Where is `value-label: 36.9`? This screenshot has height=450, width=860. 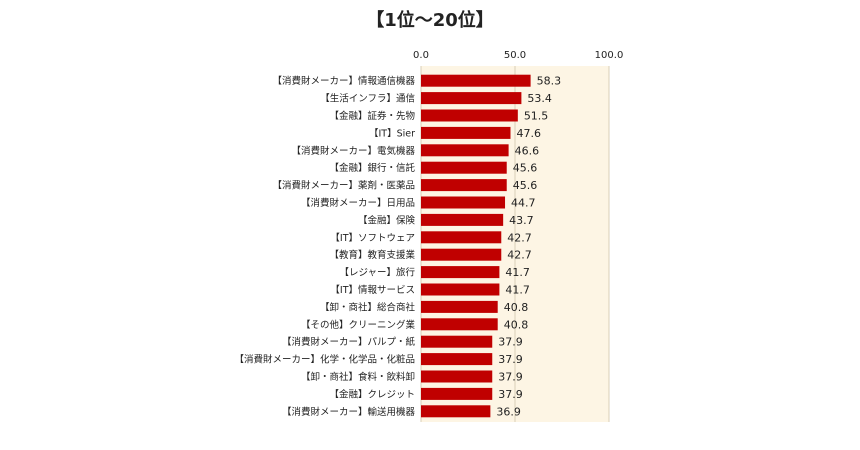
value-label: 36.9 is located at coordinates (508, 411).